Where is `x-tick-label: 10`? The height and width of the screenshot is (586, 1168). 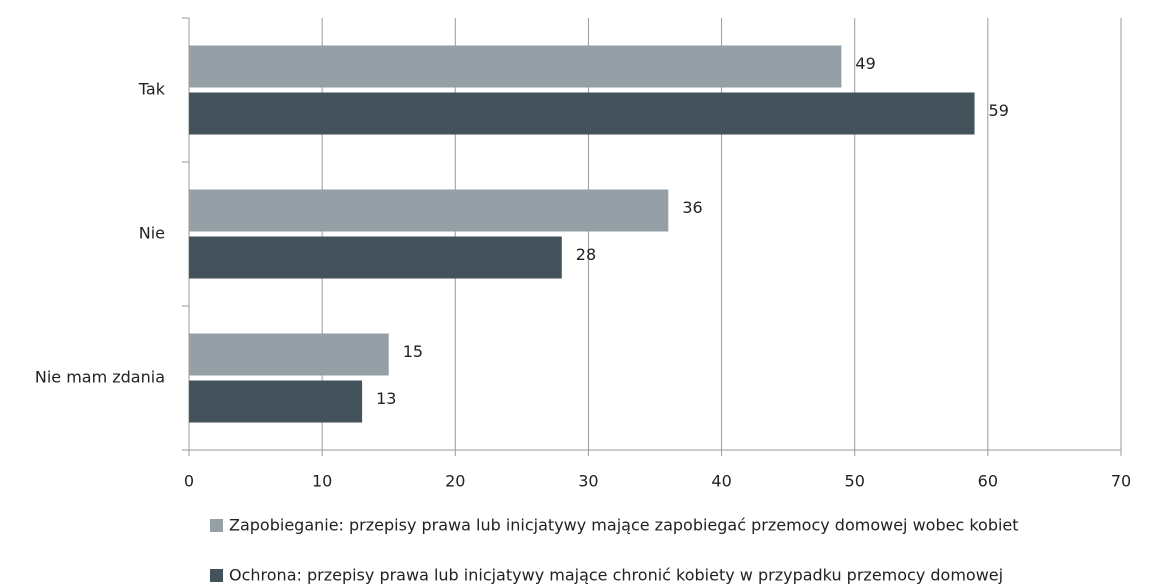 x-tick-label: 10 is located at coordinates (322, 481).